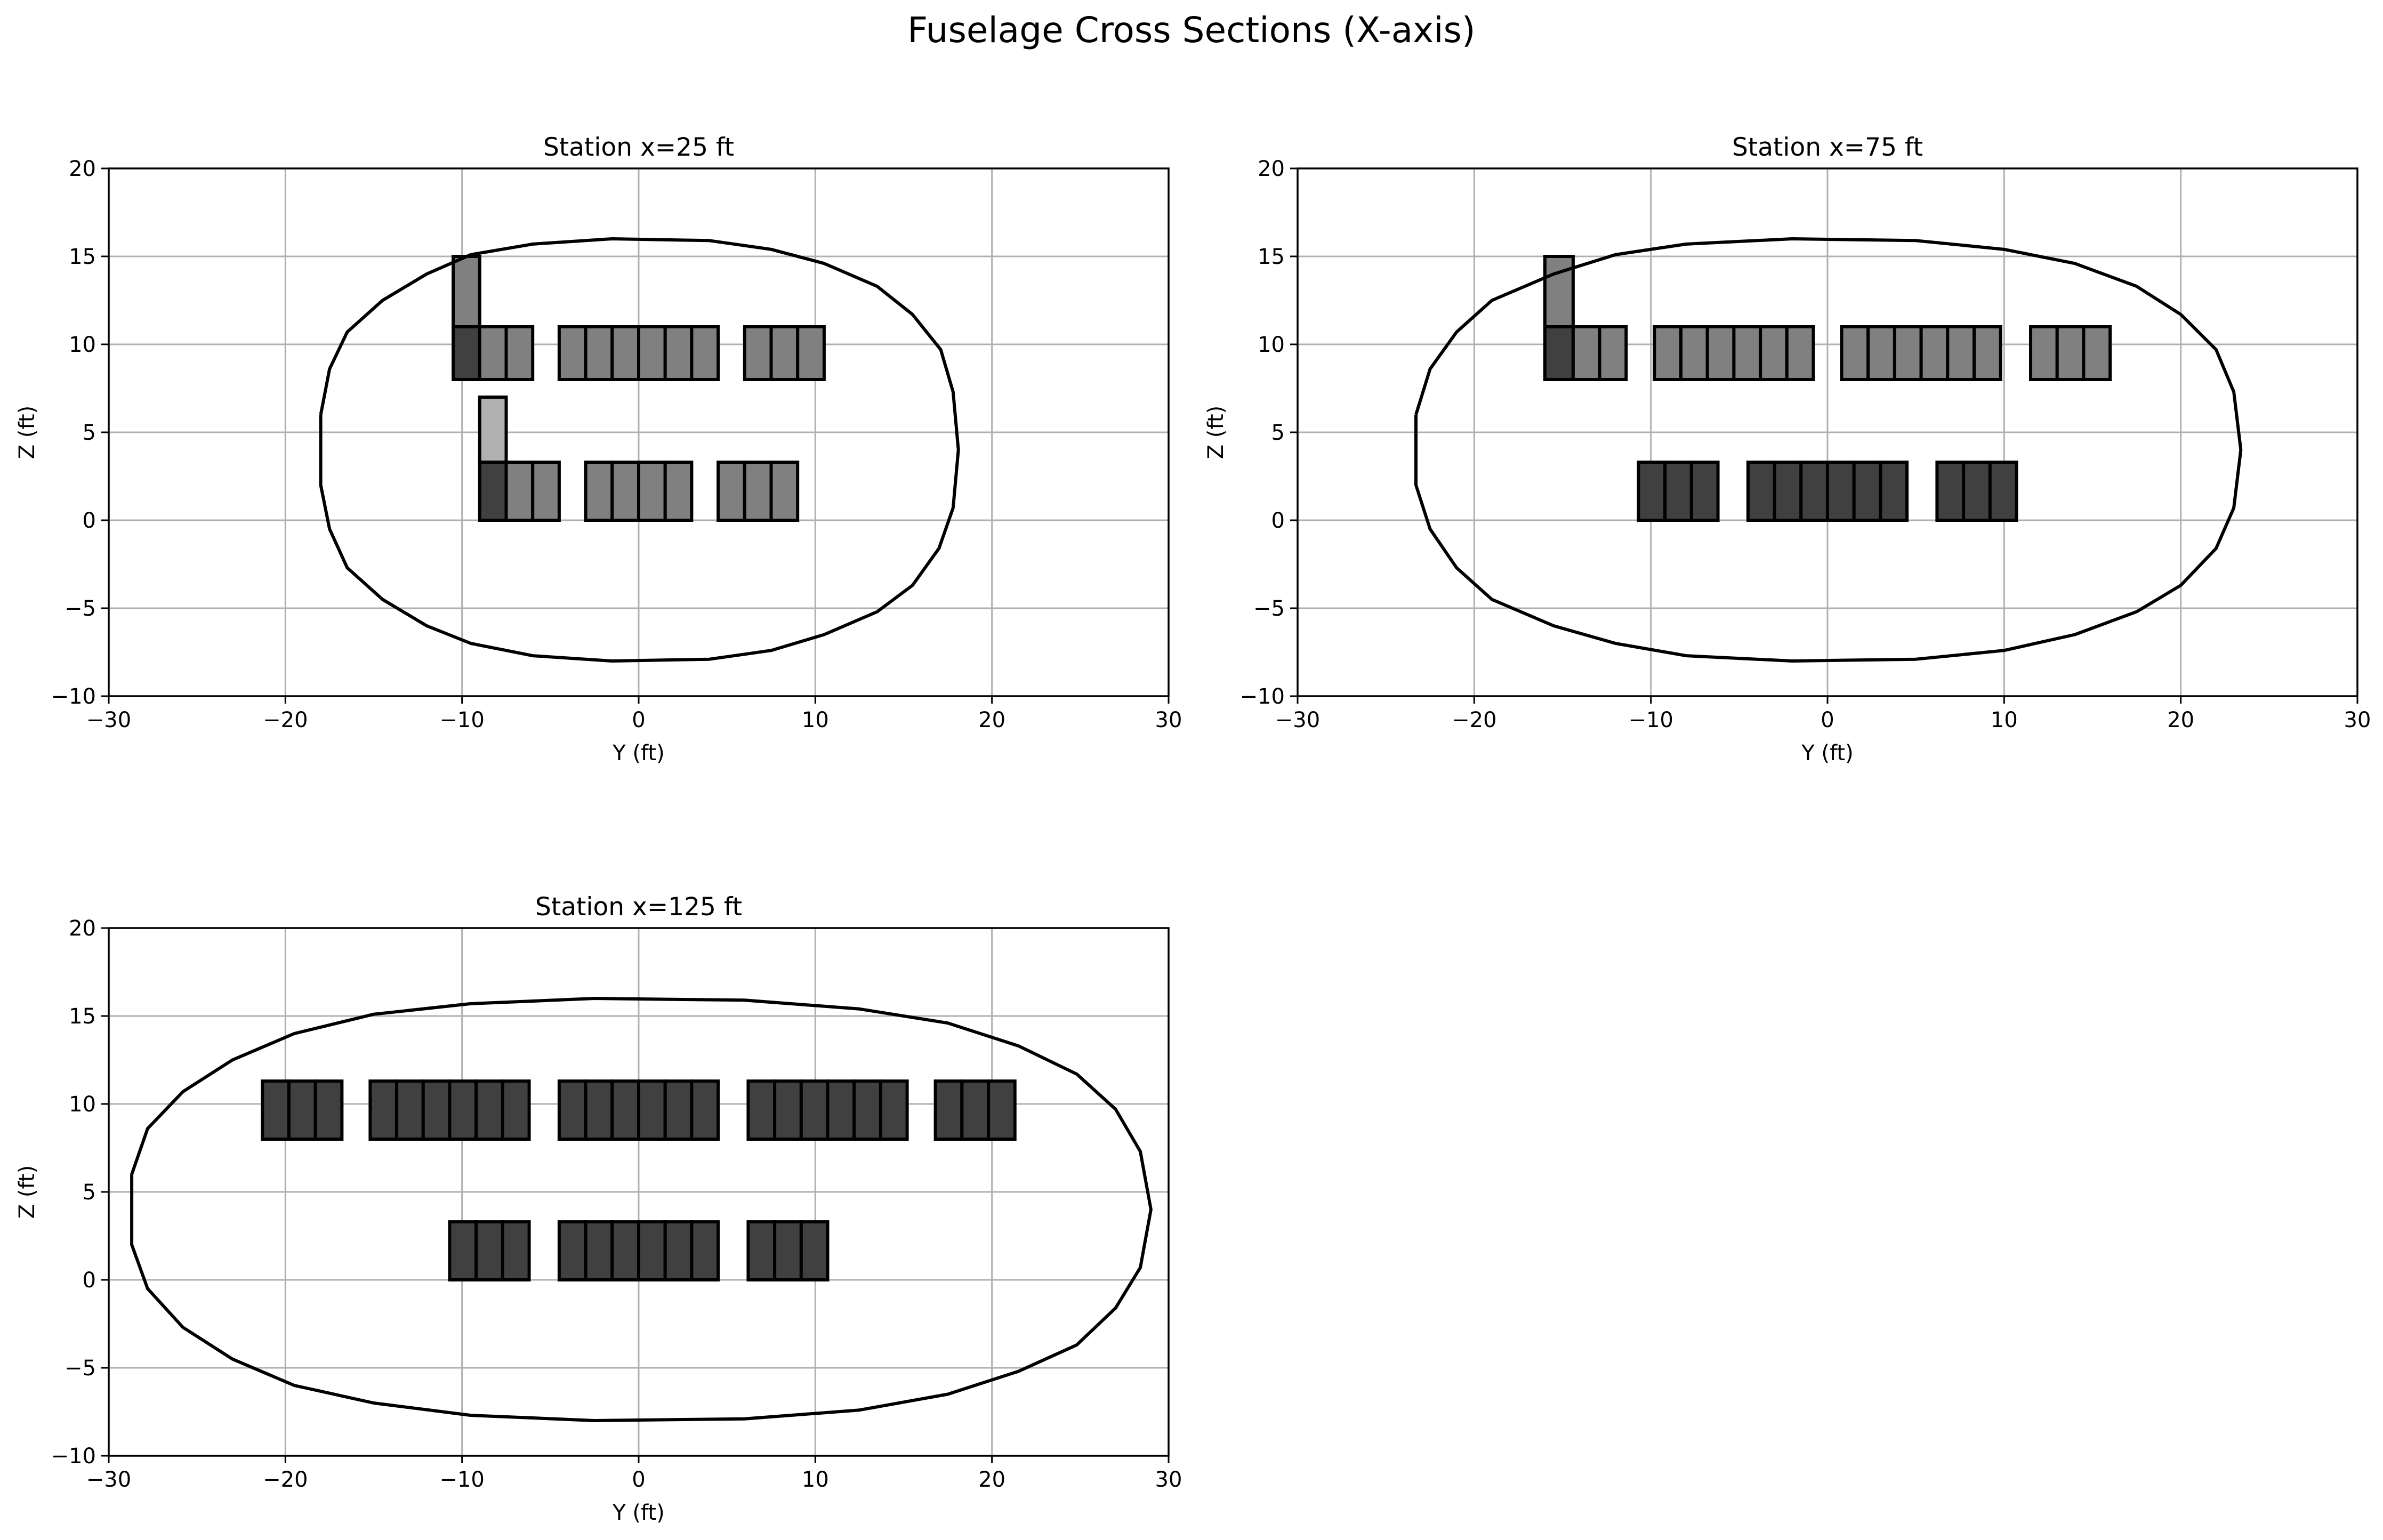 The height and width of the screenshot is (1540, 2383). What do you see at coordinates (638, 147) in the screenshot?
I see `panel-title: Station x=25 ft` at bounding box center [638, 147].